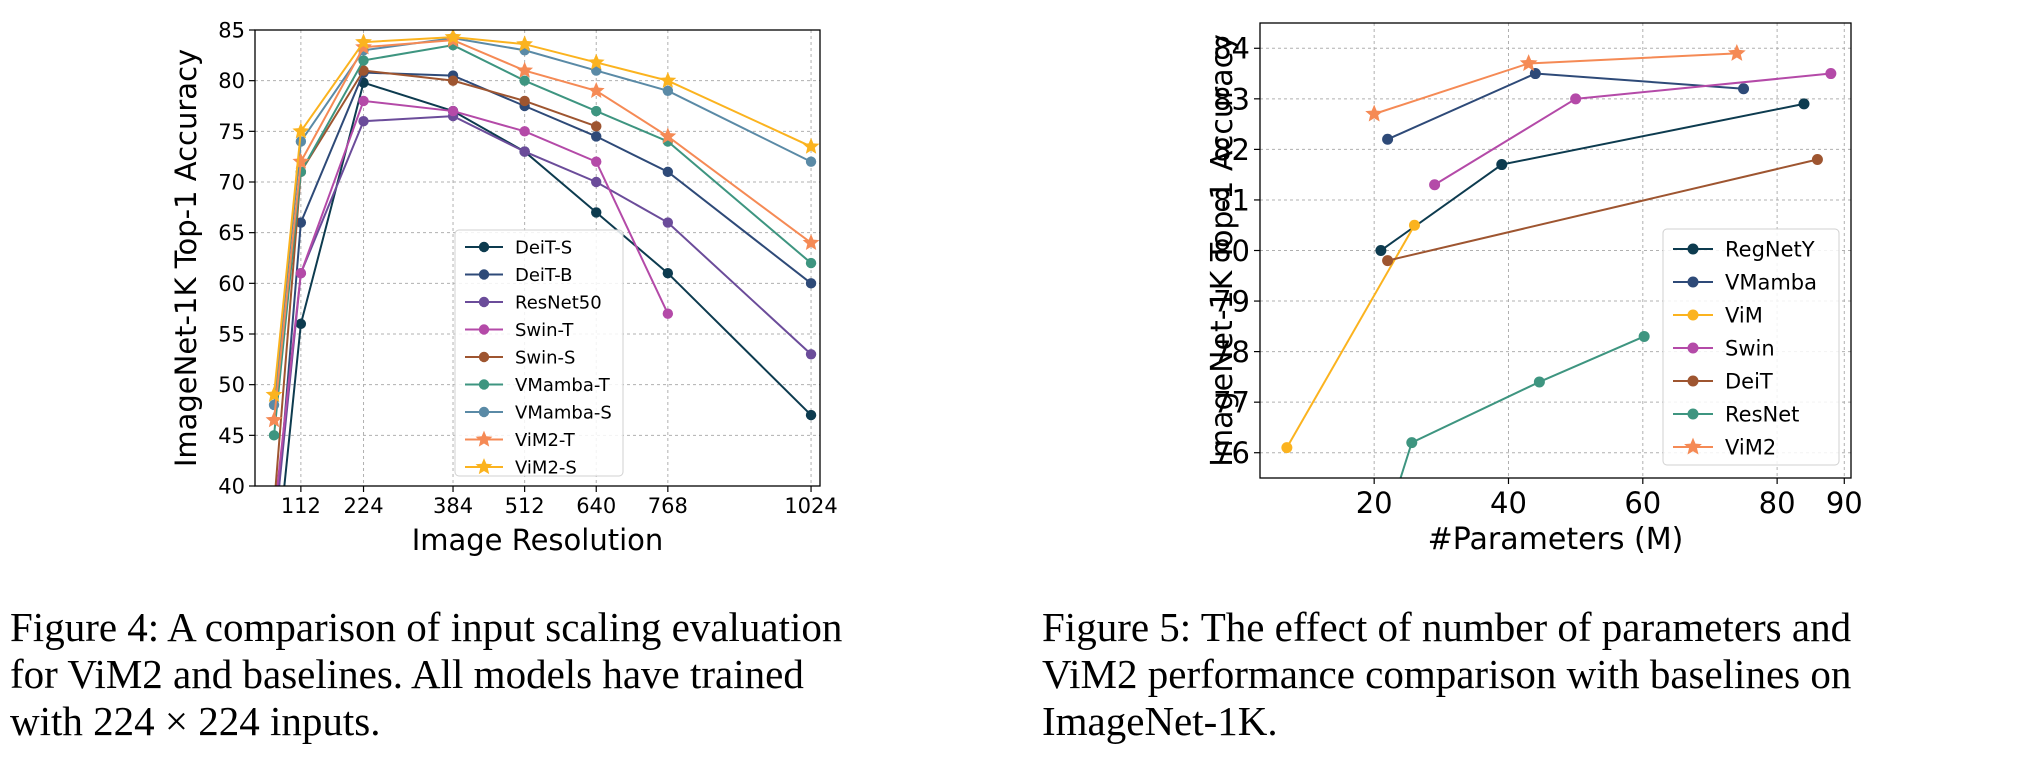 The width and height of the screenshot is (2032, 774). What do you see at coordinates (231, 183) in the screenshot?
I see `y-tick-label: 70` at bounding box center [231, 183].